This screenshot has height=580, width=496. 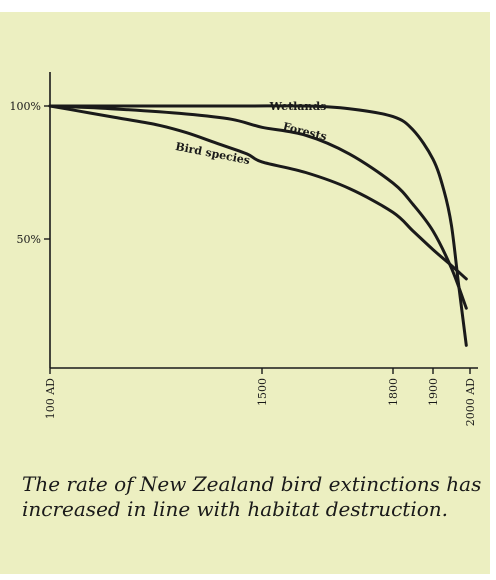 What do you see at coordinates (298, 106) in the screenshot?
I see `series-label-wetlands: Wetlands` at bounding box center [298, 106].